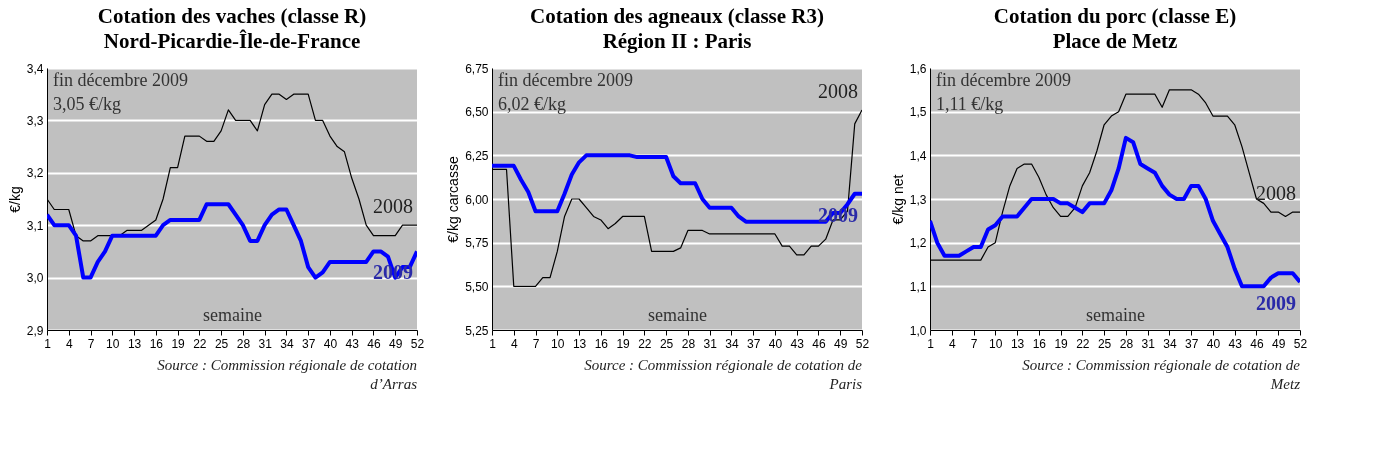 This screenshot has height=457, width=1391. I want to click on y-tick-label: 3,0, so click(35, 278).